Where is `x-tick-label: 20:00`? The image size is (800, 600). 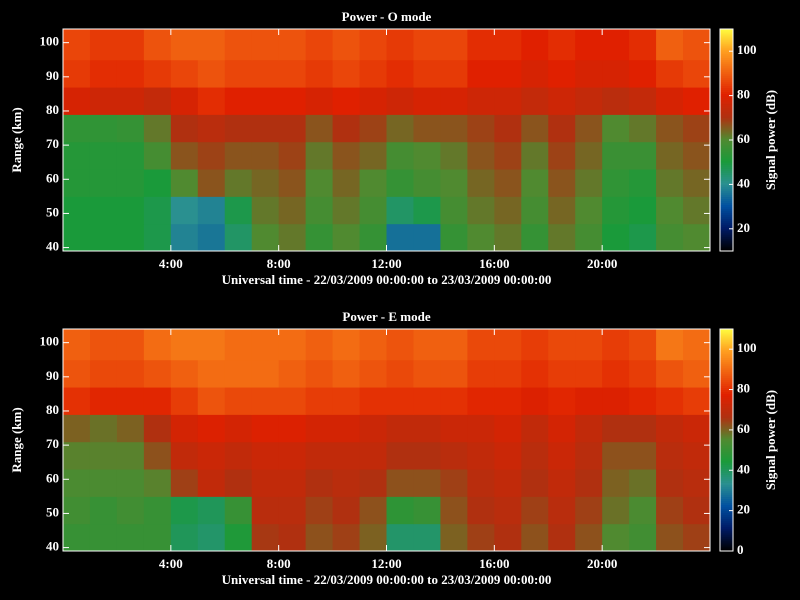 x-tick-label: 20:00 is located at coordinates (602, 563).